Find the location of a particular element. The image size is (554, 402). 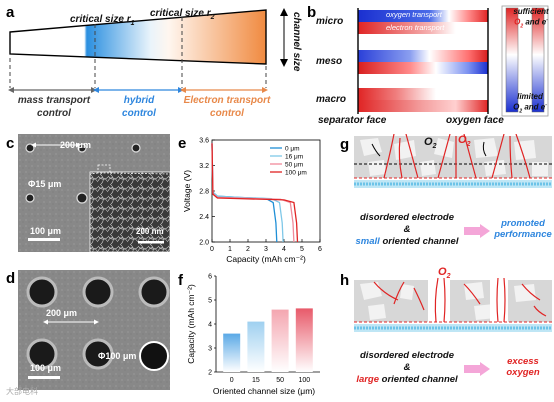

y-tick-label: 2.8 is located at coordinates (204, 192).